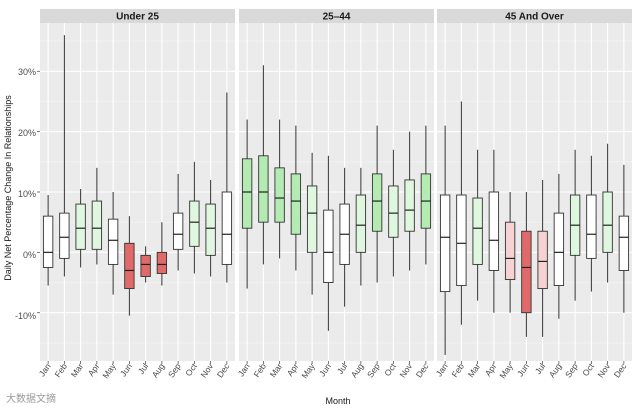  What do you see at coordinates (25, 316) in the screenshot?
I see `y-tick-label: -10%` at bounding box center [25, 316].